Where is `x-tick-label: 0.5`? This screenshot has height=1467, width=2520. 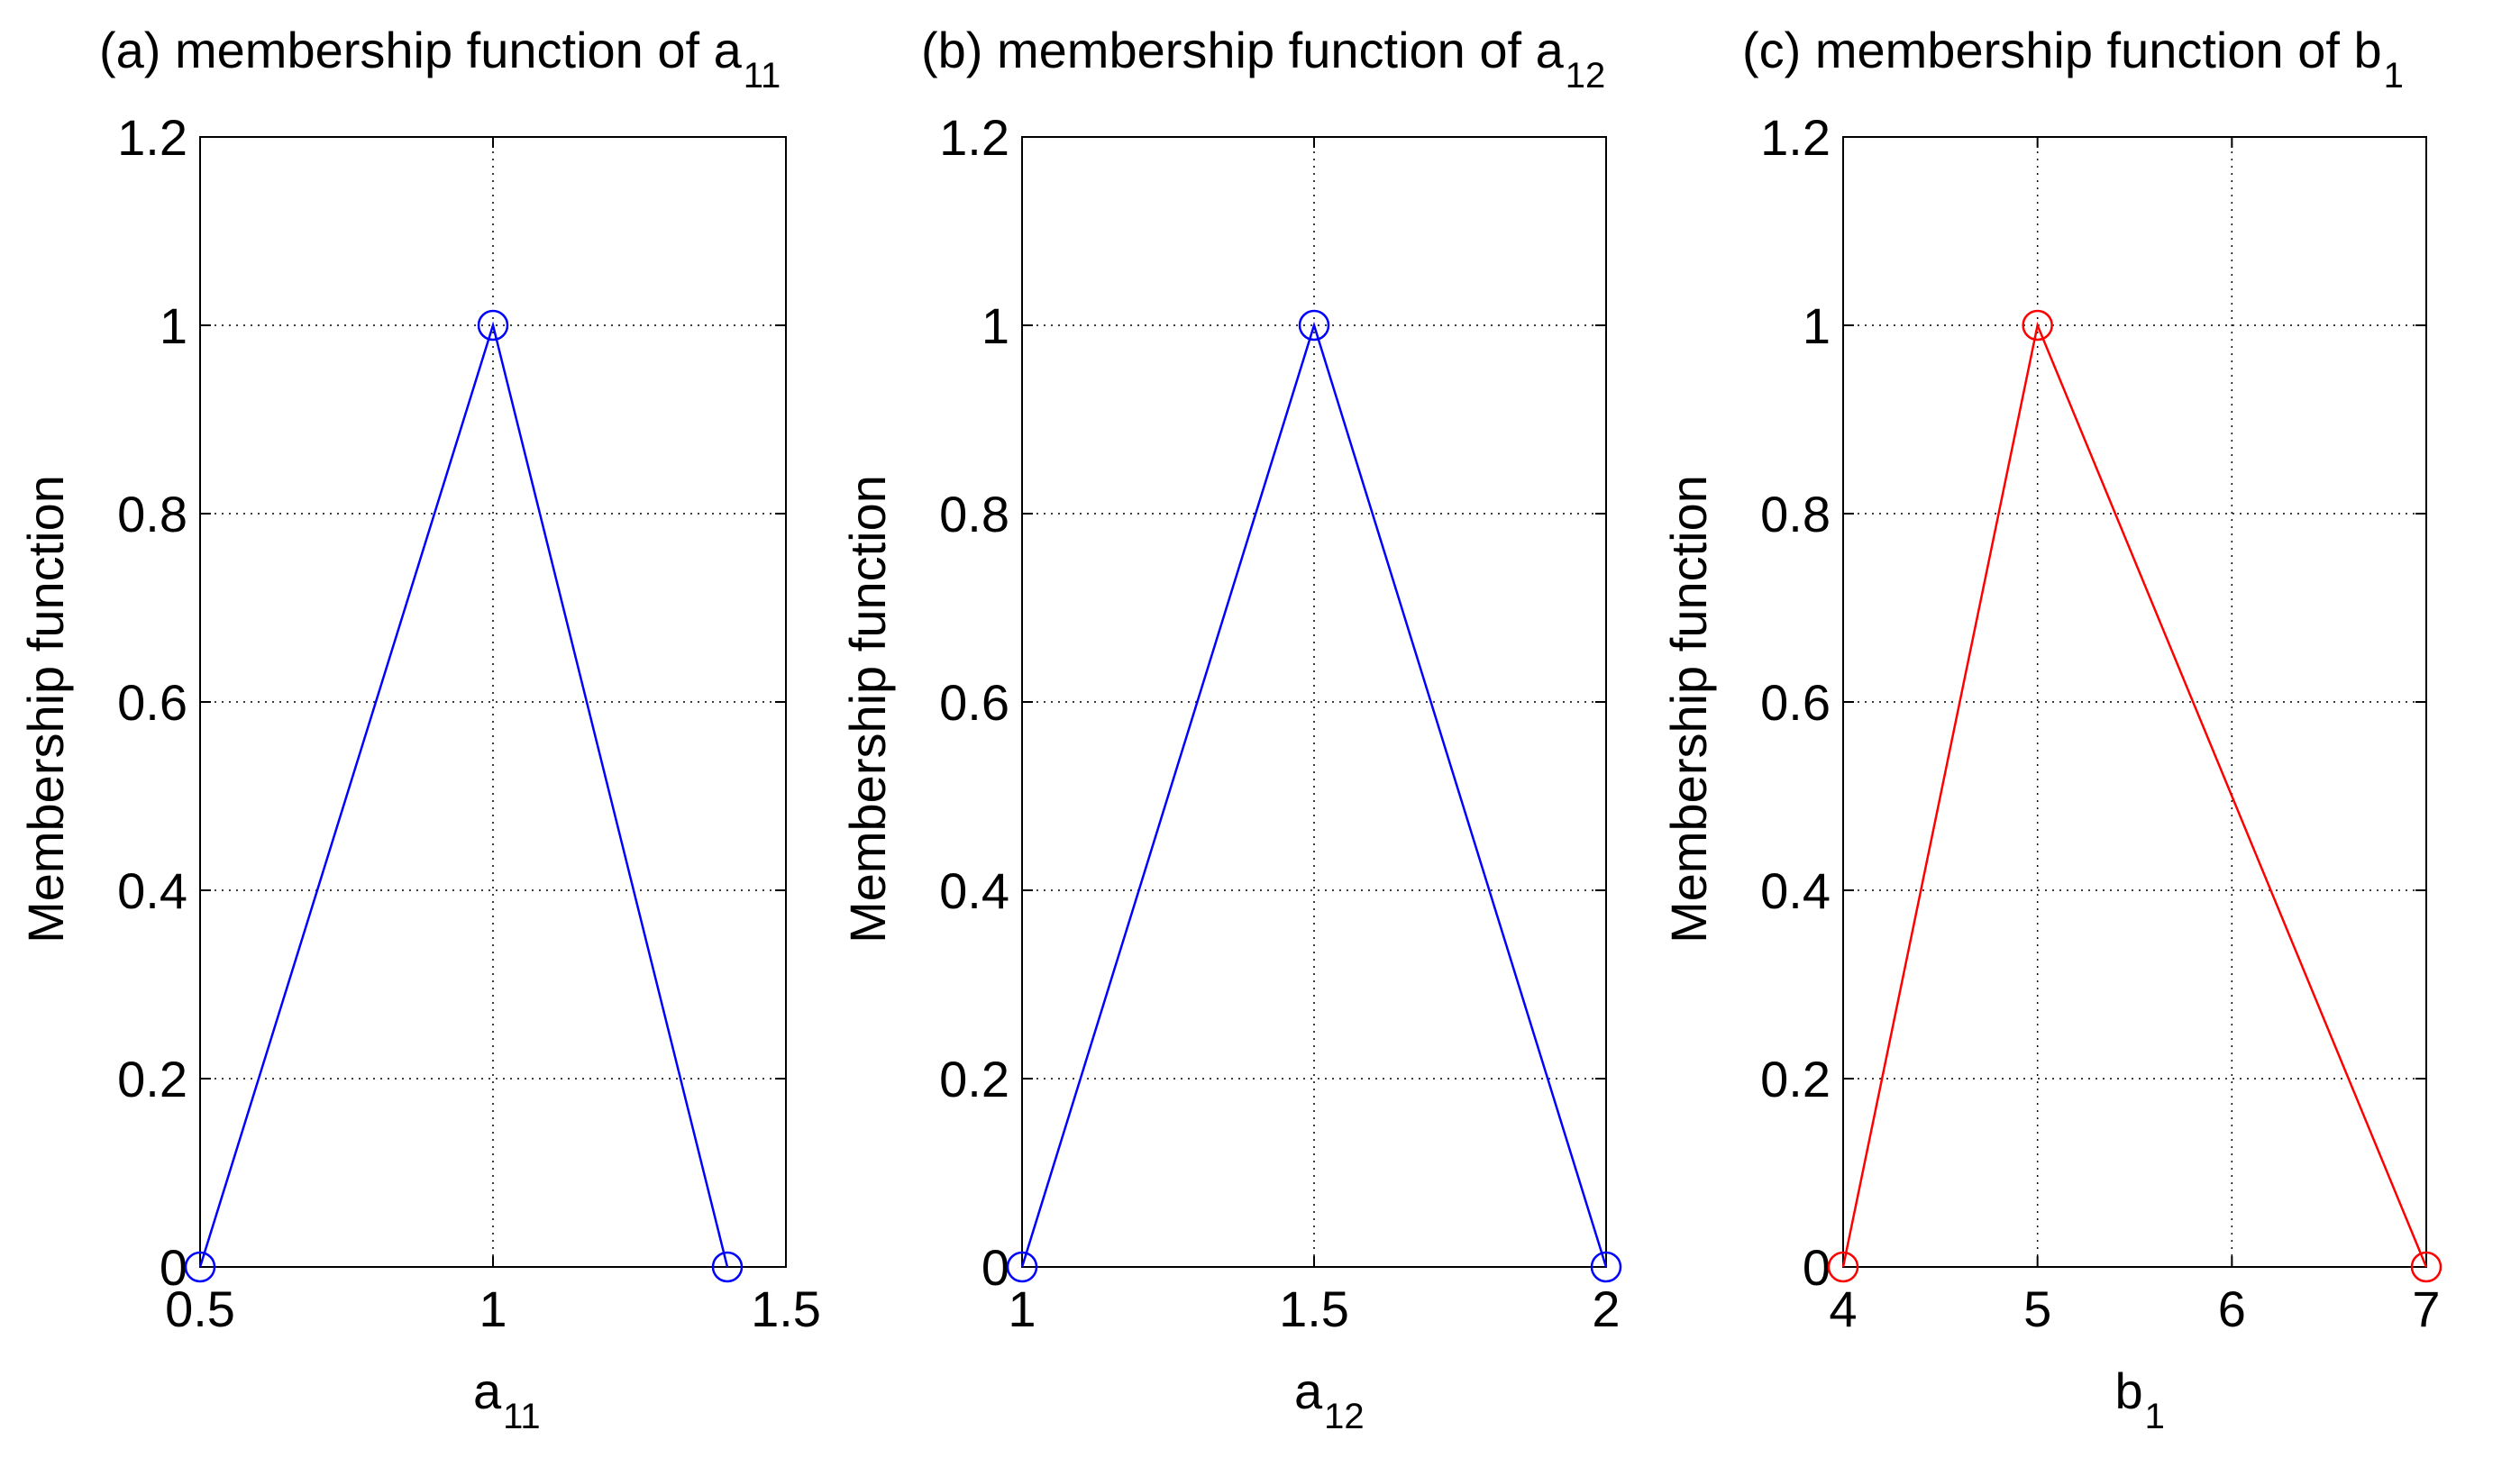 x-tick-label: 0.5 is located at coordinates (200, 1308).